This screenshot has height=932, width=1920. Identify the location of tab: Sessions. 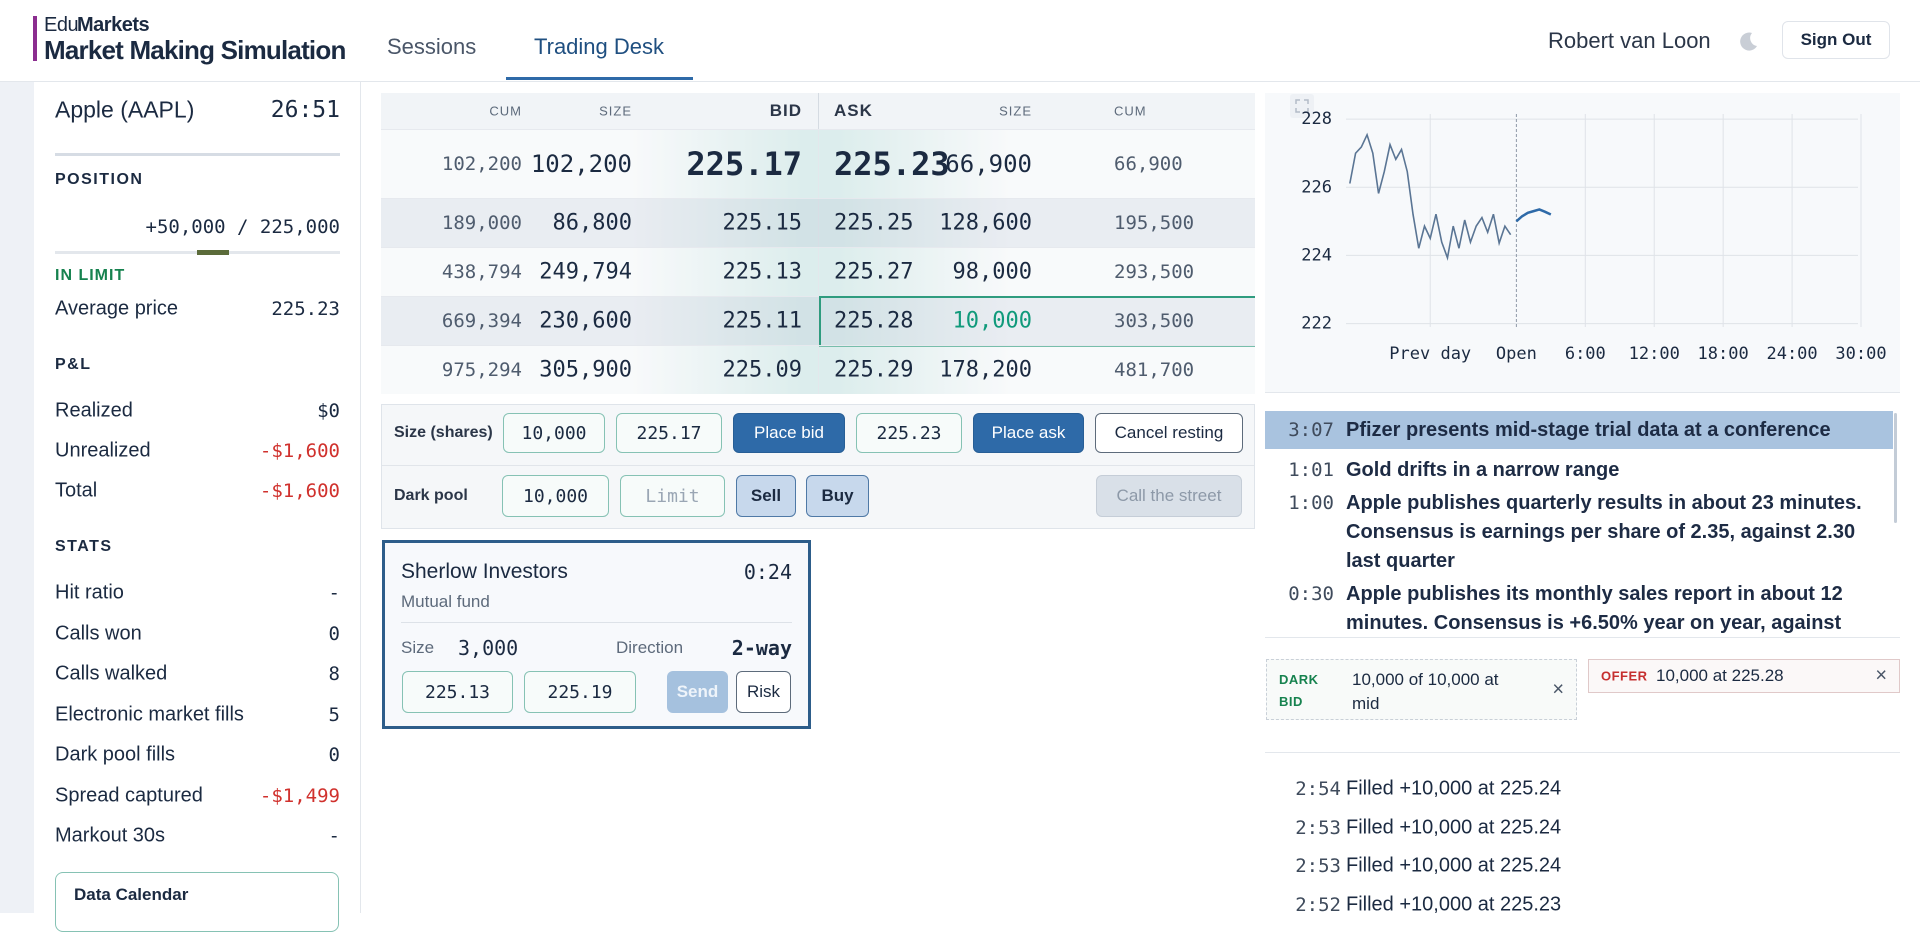
(432, 46).